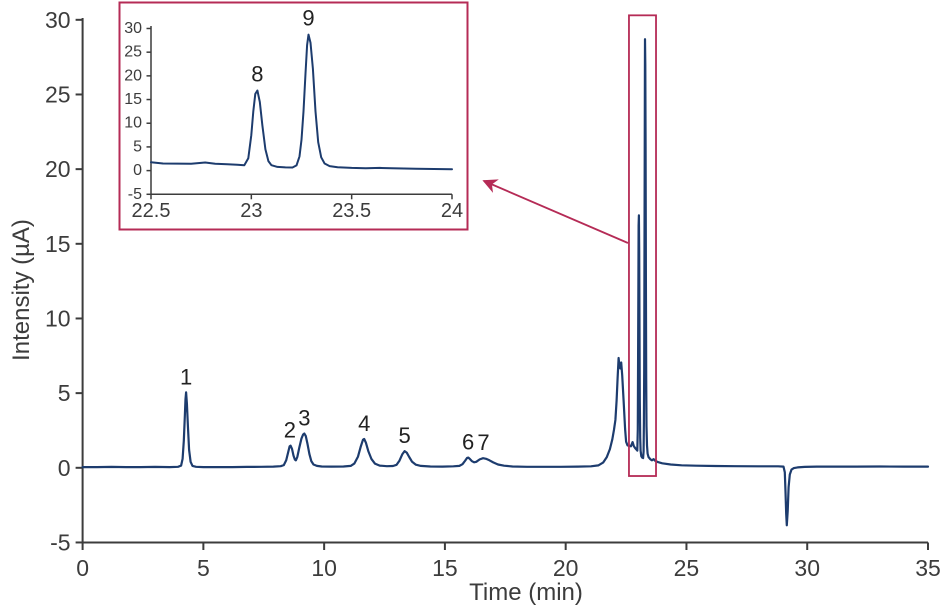 Image resolution: width=950 pixels, height=614 pixels. What do you see at coordinates (468, 442) in the screenshot?
I see `peak-label-6: 6` at bounding box center [468, 442].